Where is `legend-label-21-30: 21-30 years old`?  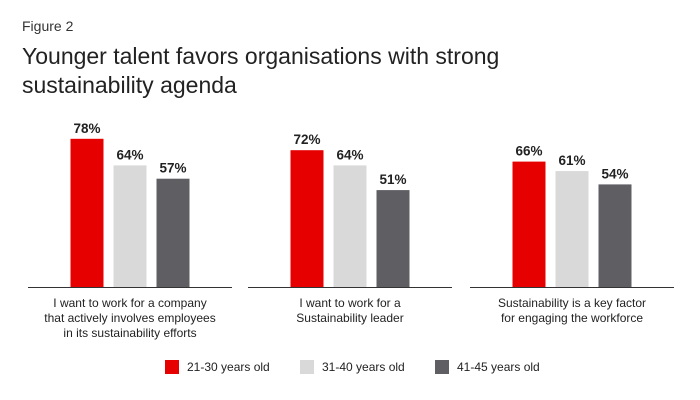
legend-label-21-30: 21-30 years old is located at coordinates (228, 367).